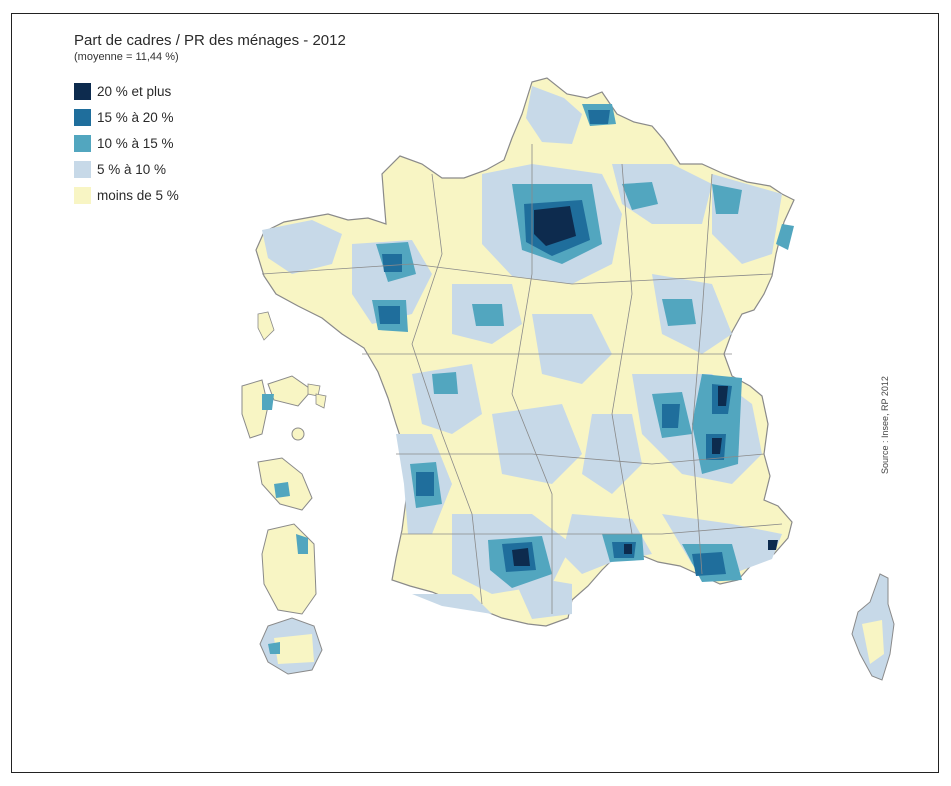 The width and height of the screenshot is (951, 786). What do you see at coordinates (134, 91) in the screenshot?
I see `legend-label: 20 % et plus` at bounding box center [134, 91].